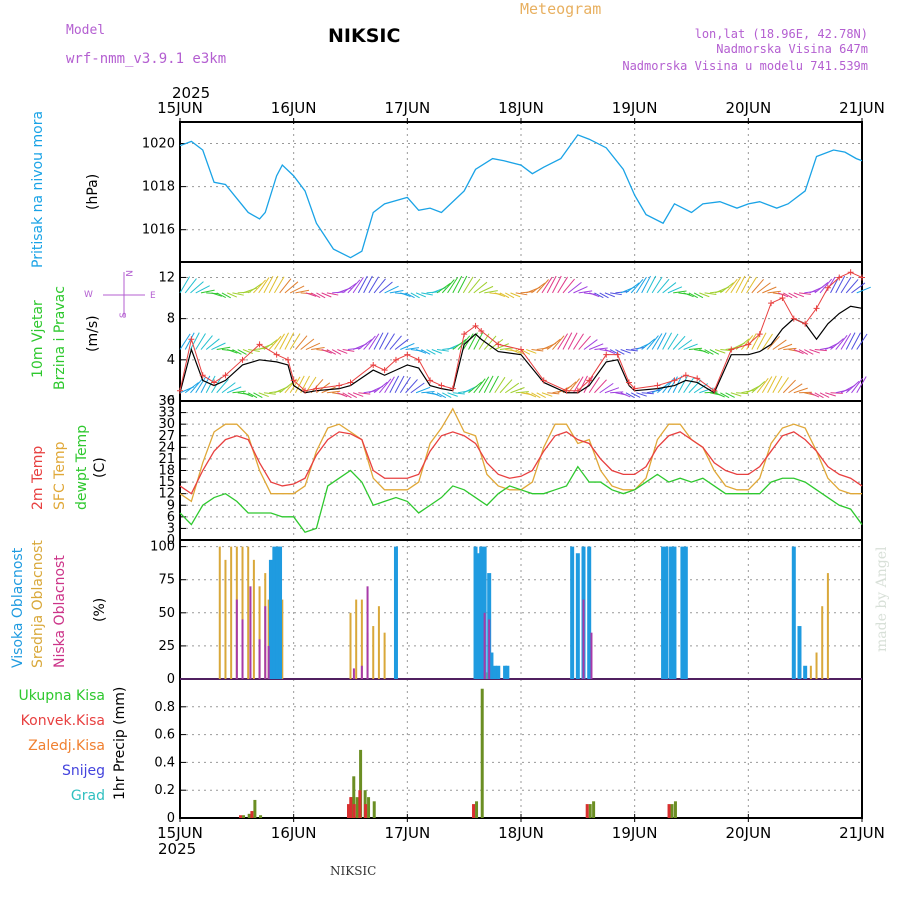 The height and width of the screenshot is (900, 900). I want to click on y-tick-label: 0, so click(171, 679).